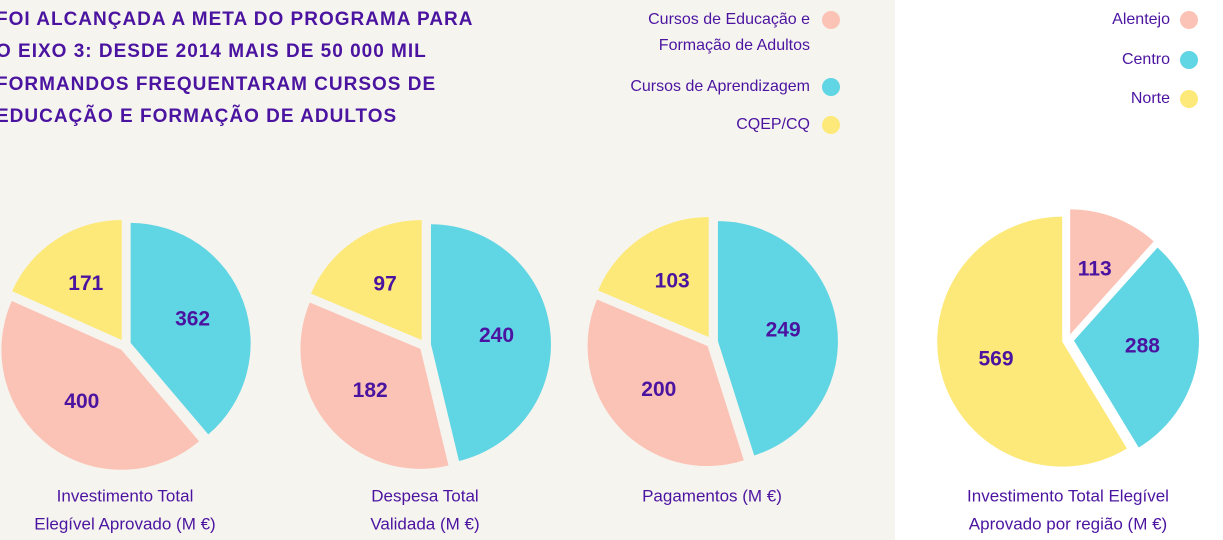 The height and width of the screenshot is (540, 1223). I want to click on slice-value: 249, so click(783, 330).